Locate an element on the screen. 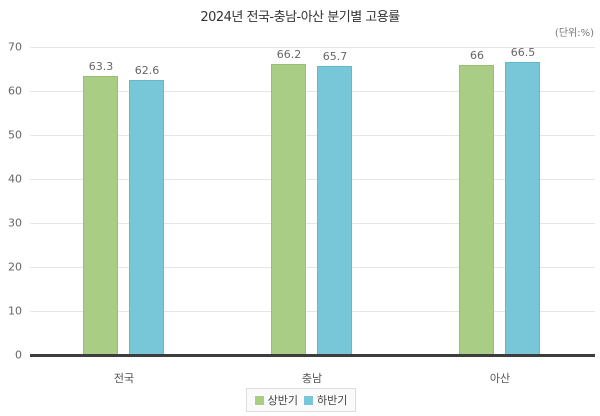 Image resolution: width=600 pixels, height=416 pixels. bar-value-label: 66.2 is located at coordinates (289, 54).